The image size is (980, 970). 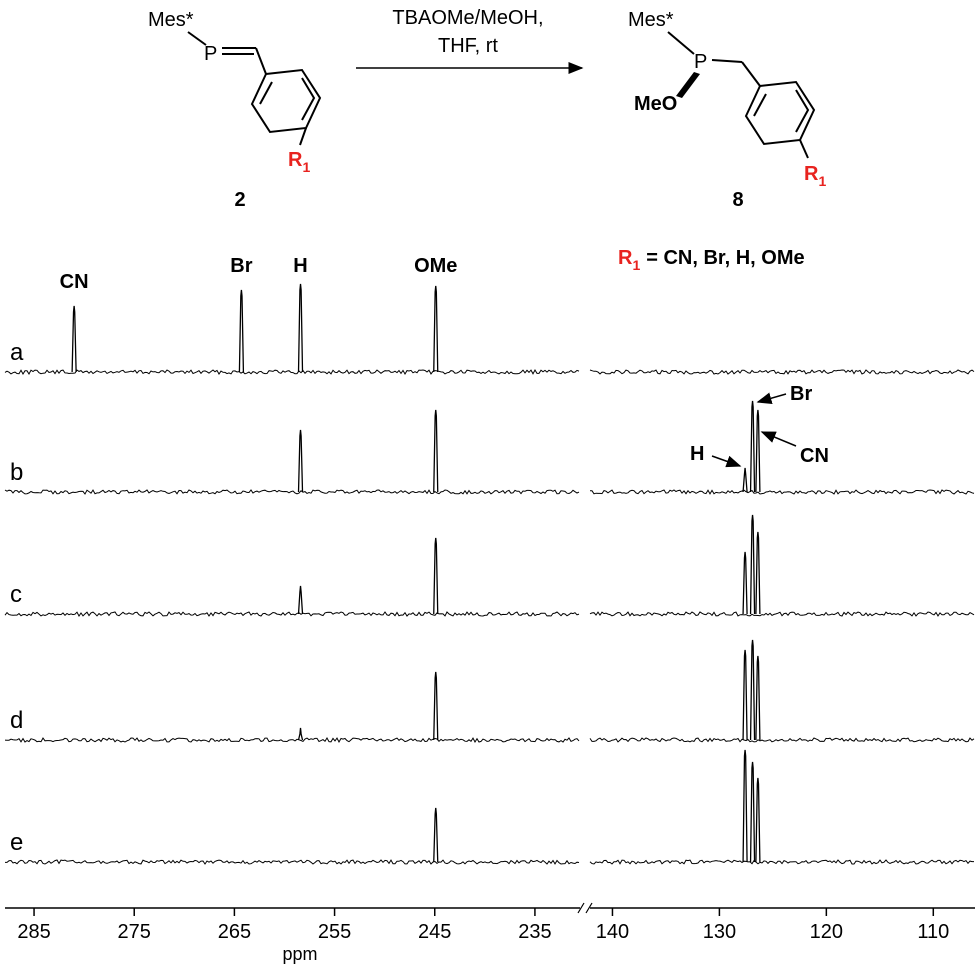 I want to click on x-axis-label: ppm, so click(x=299, y=954).